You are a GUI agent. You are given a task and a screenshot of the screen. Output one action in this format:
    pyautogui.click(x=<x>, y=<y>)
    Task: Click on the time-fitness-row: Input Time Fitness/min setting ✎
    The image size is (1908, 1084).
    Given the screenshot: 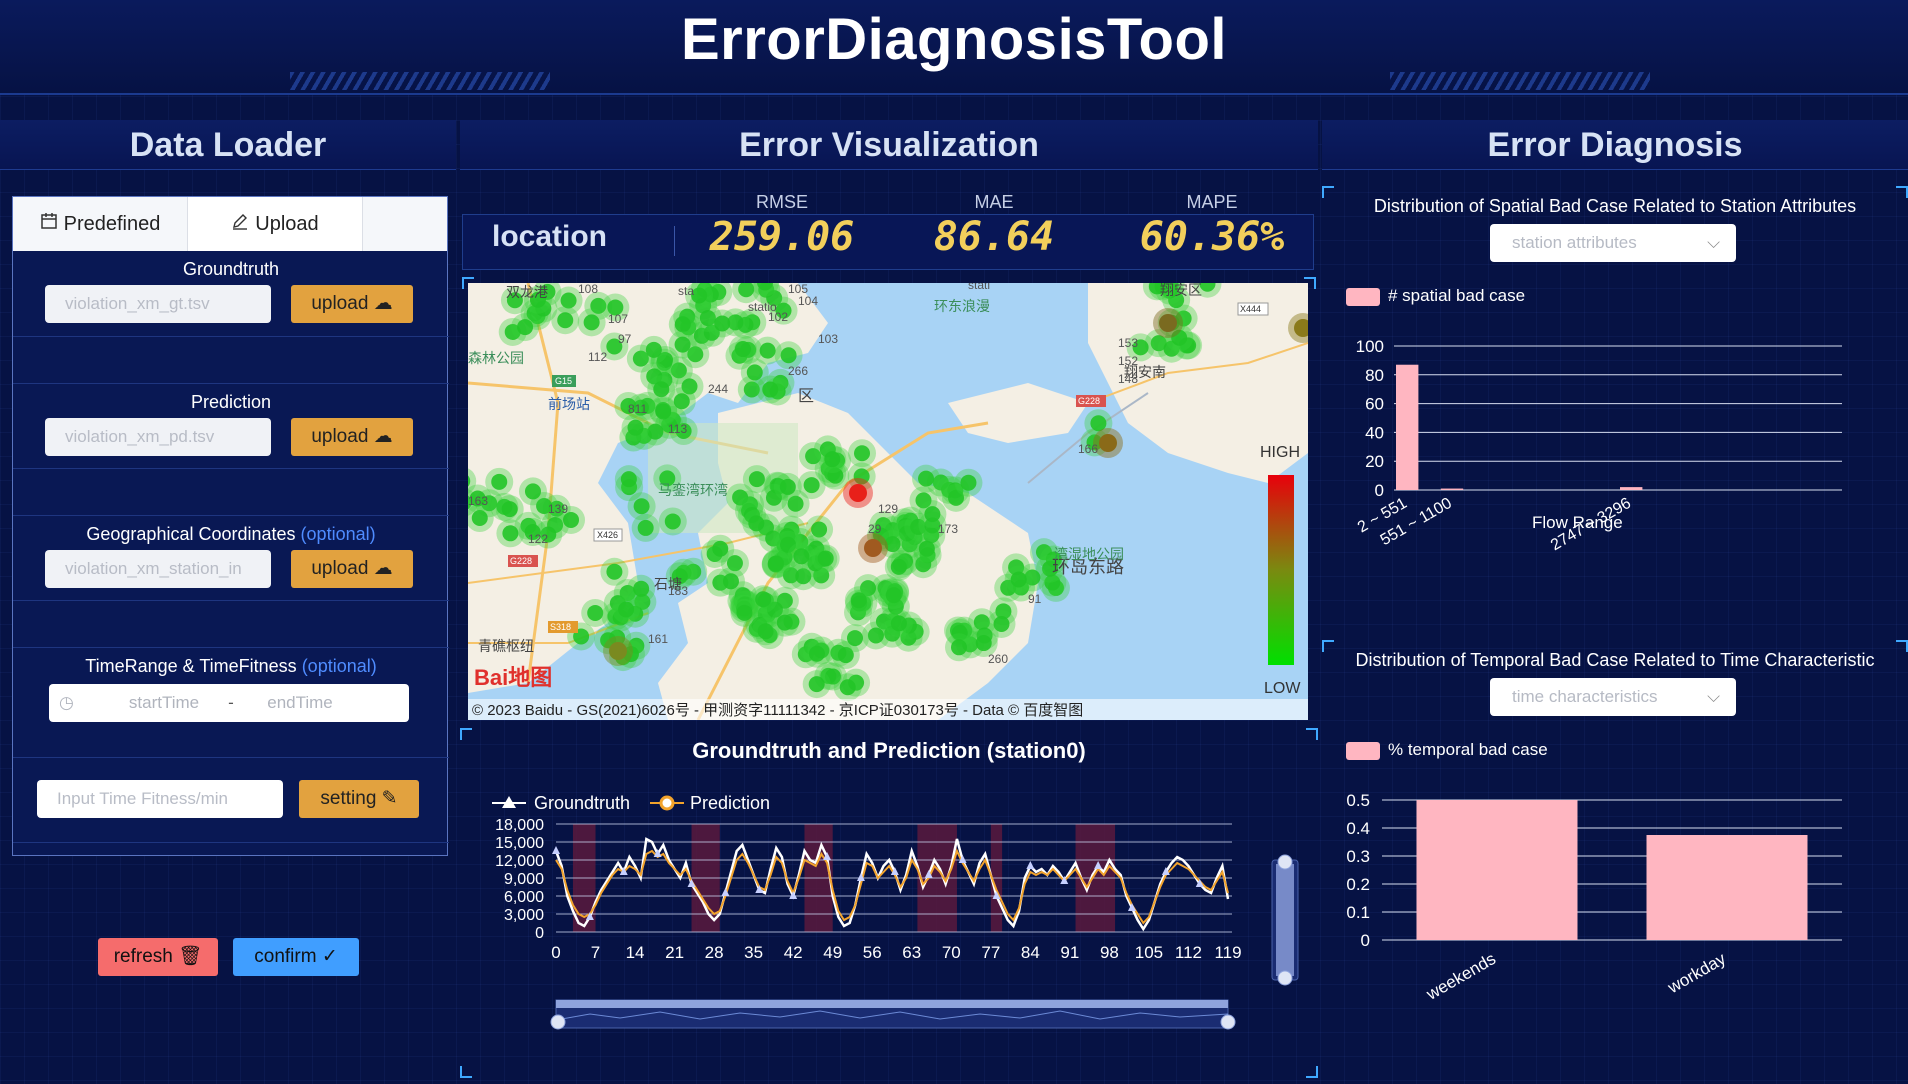 What is the action you would take?
    pyautogui.click(x=231, y=800)
    